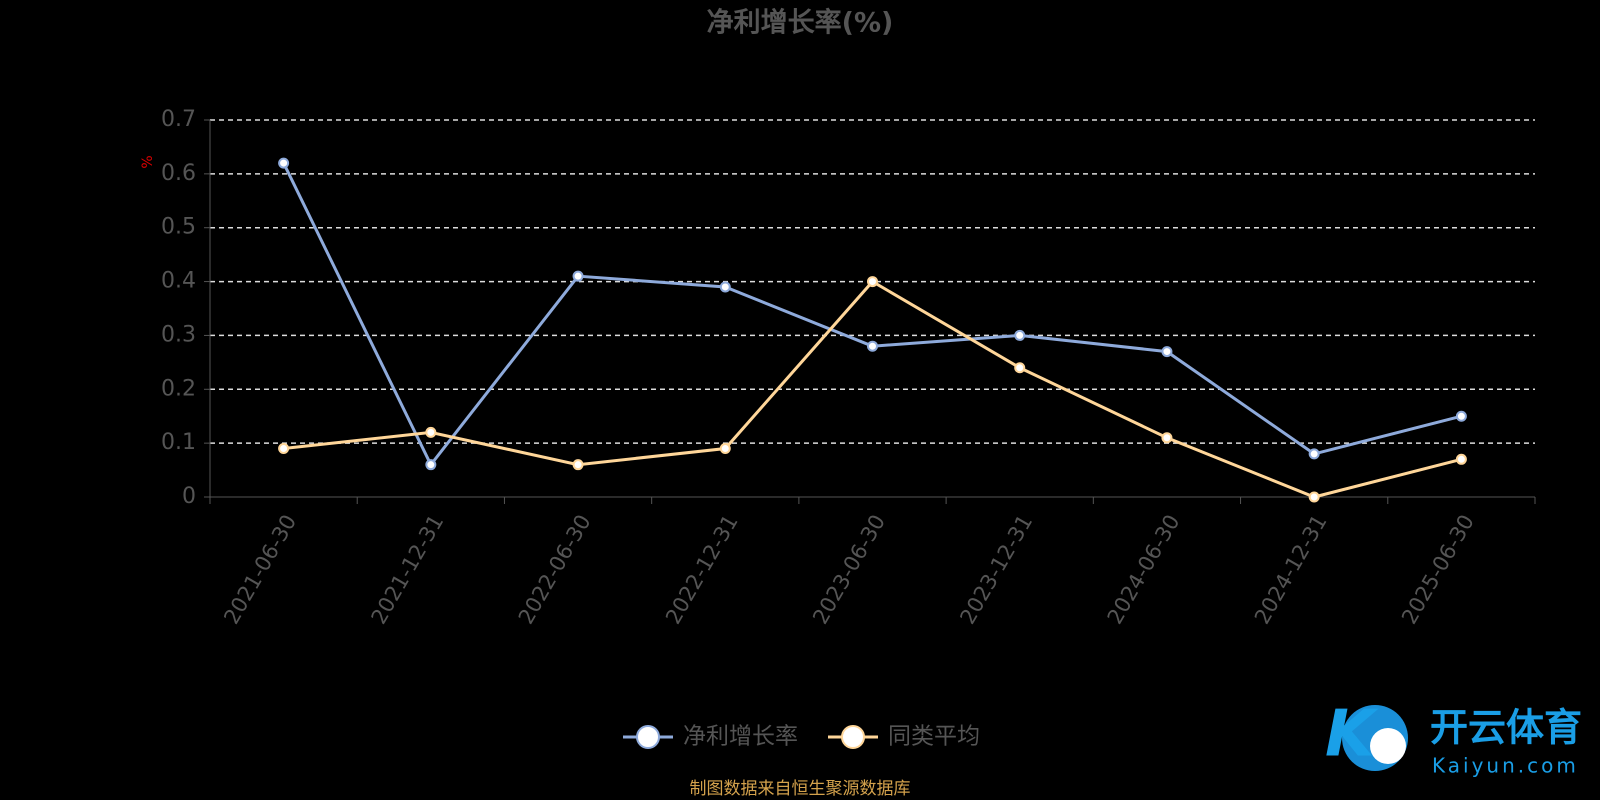 This screenshot has height=800, width=1600. Describe the element at coordinates (1505, 766) in the screenshot. I see `brand-site: Kaiyun.com` at that location.